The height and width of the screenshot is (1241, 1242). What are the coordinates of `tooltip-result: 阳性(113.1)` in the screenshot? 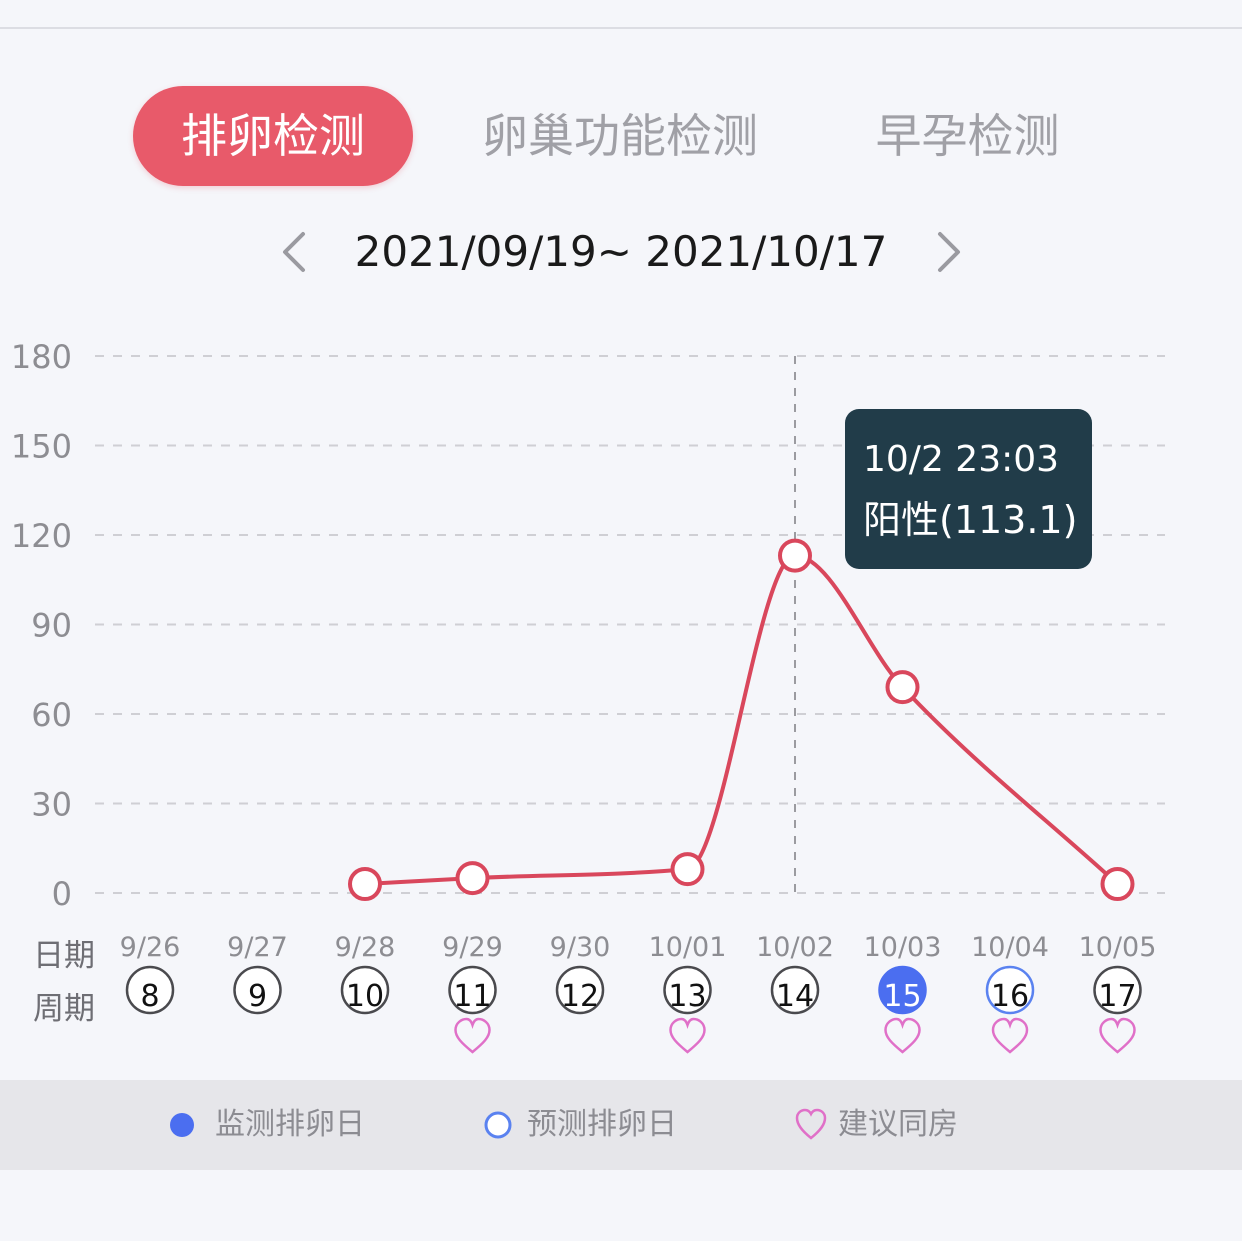 It's located at (970, 520).